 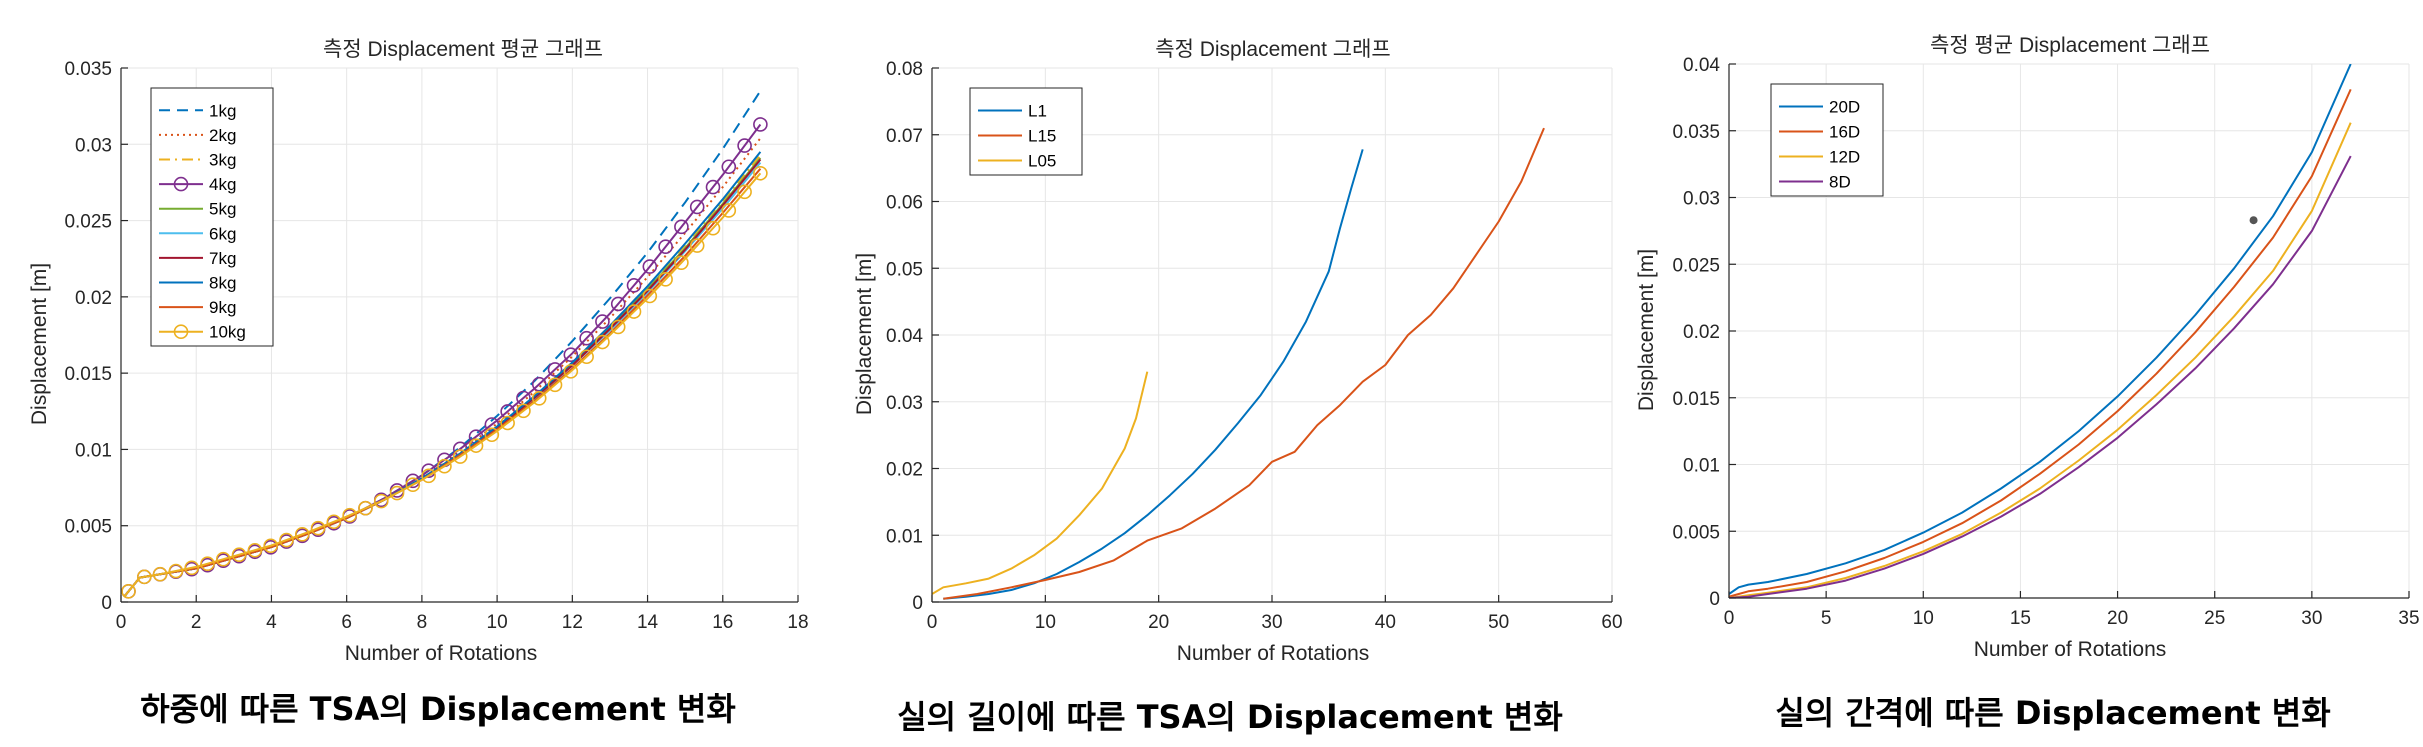 What do you see at coordinates (572, 622) in the screenshot?
I see `x-tick-label: 12` at bounding box center [572, 622].